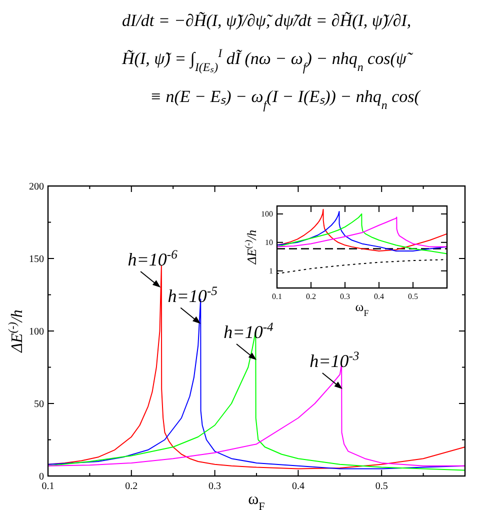 Image resolution: width=484 pixels, height=510 pixels. Describe the element at coordinates (36, 187) in the screenshot. I see `y-tick-label: 200` at that location.